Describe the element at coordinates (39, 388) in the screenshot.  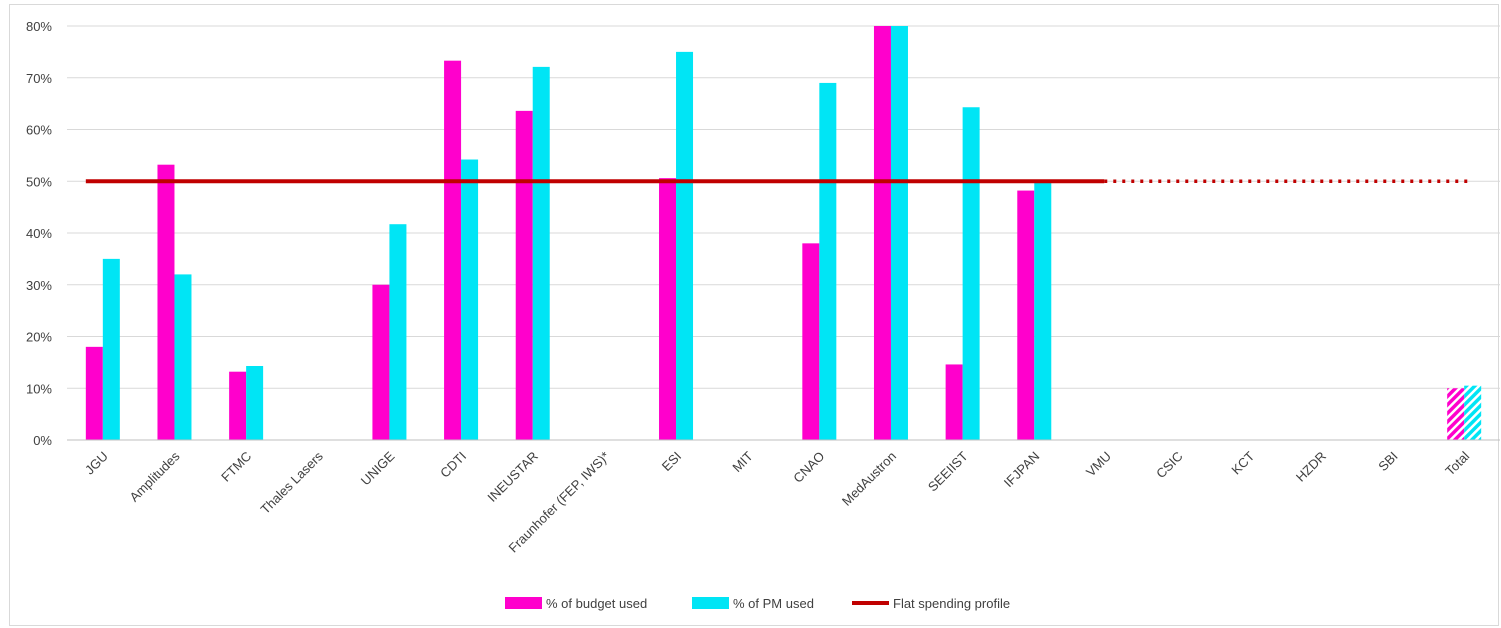
I see `y-tick-label: 10%` at that location.